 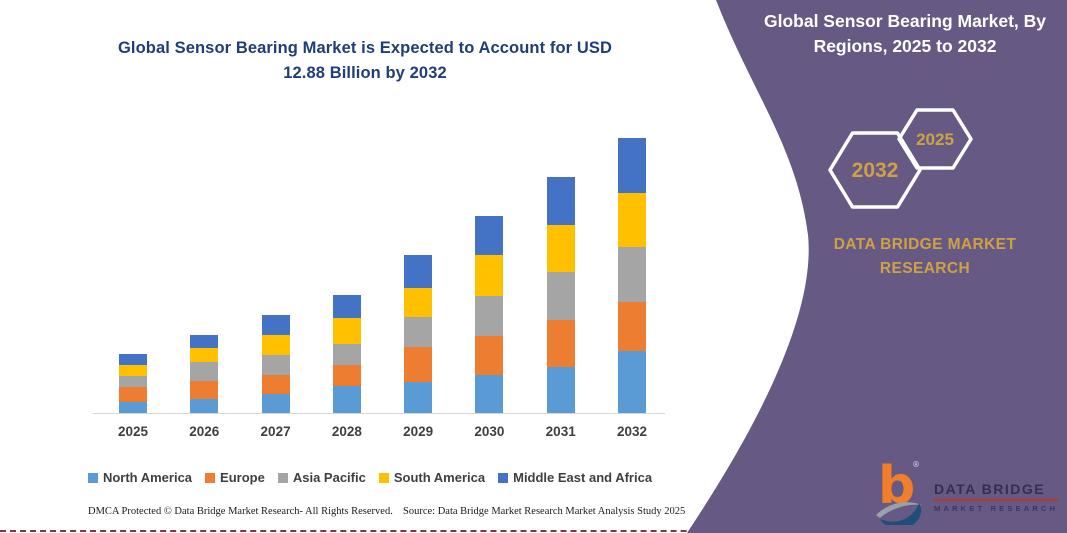 What do you see at coordinates (935, 139) in the screenshot?
I see `hexagon-2025-label: 2025` at bounding box center [935, 139].